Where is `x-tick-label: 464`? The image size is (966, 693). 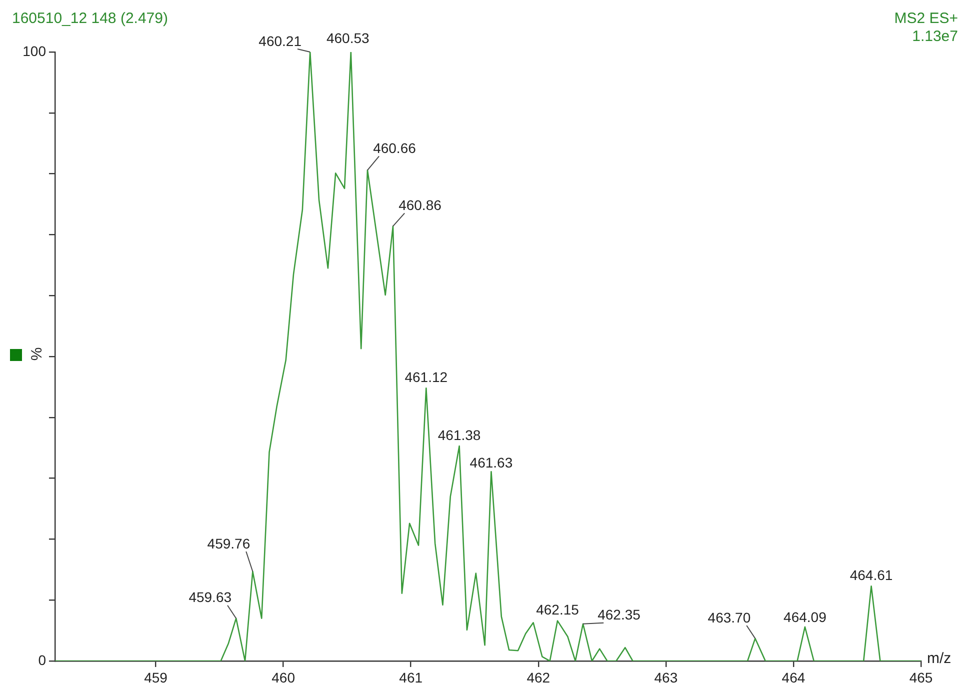 x-tick-label: 464 is located at coordinates (794, 677).